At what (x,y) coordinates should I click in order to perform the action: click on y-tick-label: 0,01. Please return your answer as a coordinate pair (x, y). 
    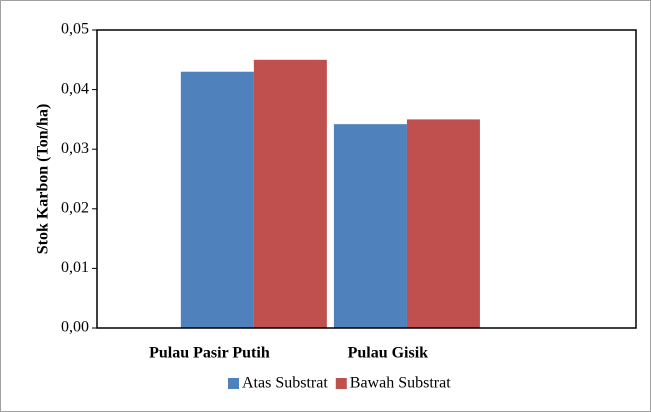
    Looking at the image, I should click on (75, 267).